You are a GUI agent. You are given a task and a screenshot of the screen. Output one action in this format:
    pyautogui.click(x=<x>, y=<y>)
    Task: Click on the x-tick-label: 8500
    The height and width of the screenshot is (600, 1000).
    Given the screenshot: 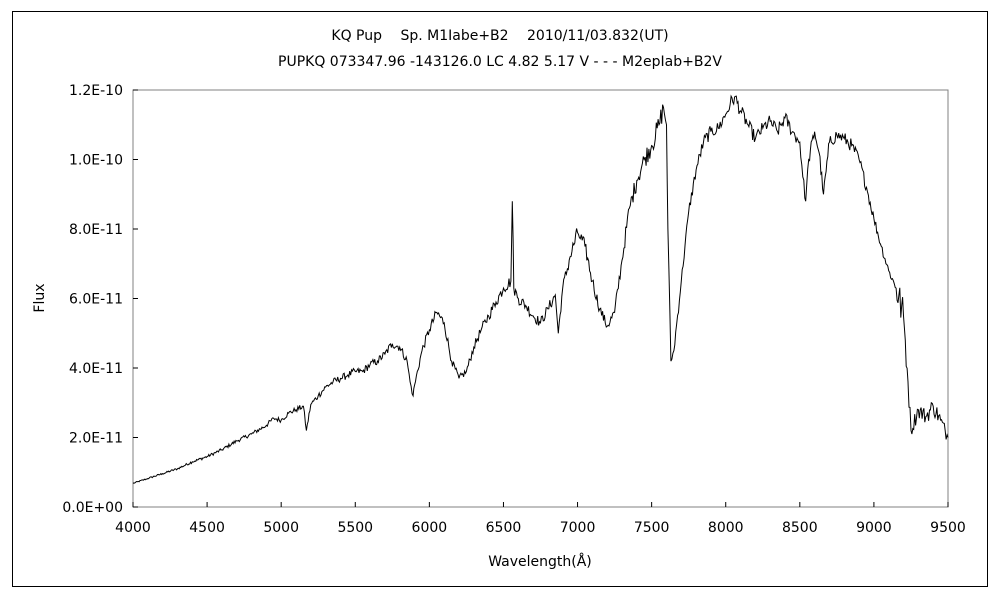 What is the action you would take?
    pyautogui.click(x=800, y=528)
    